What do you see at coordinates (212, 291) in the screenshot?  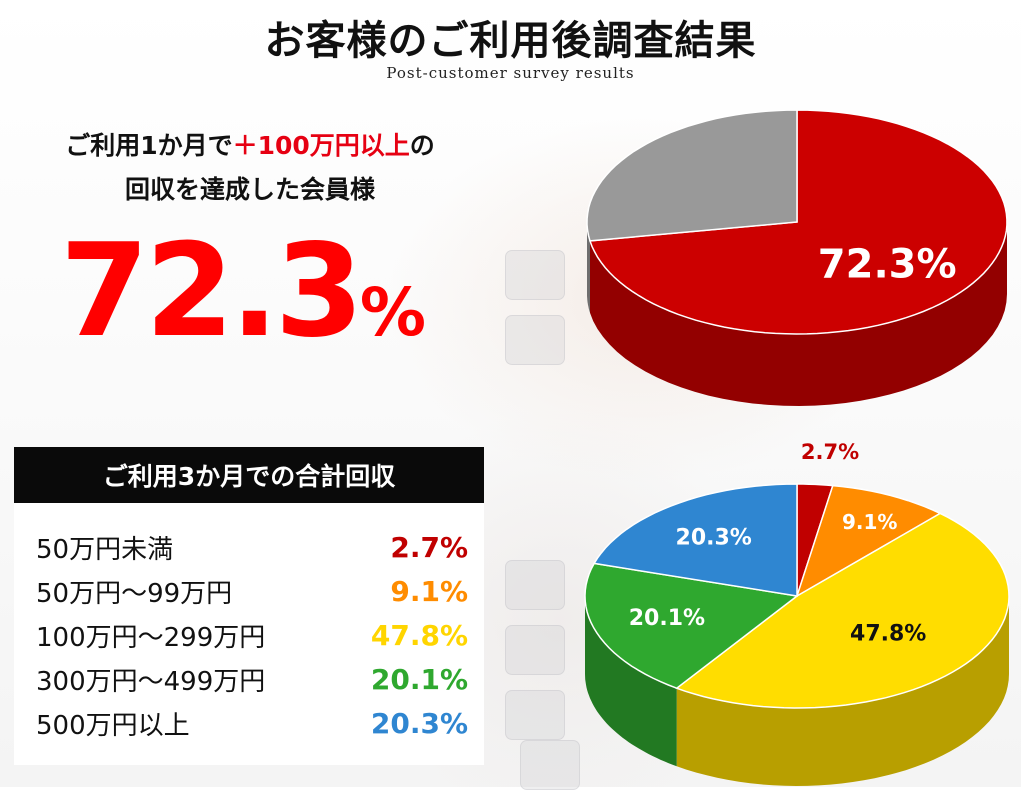 I see `big-percentage-number: 72.3` at bounding box center [212, 291].